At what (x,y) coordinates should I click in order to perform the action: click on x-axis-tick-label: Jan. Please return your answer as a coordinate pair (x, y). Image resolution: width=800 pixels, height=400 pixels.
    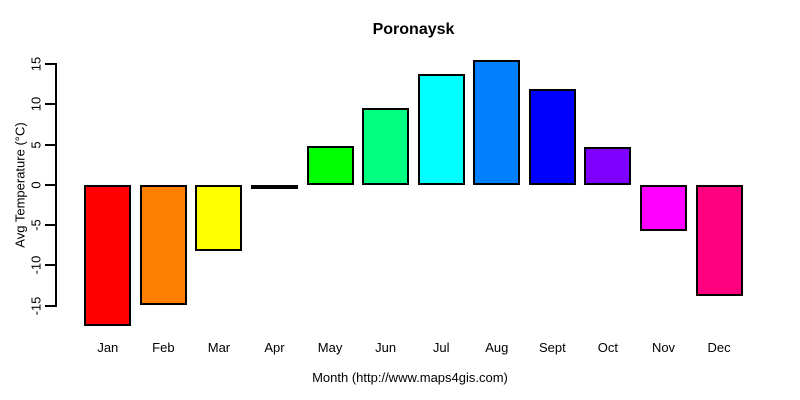
    Looking at the image, I should click on (108, 347).